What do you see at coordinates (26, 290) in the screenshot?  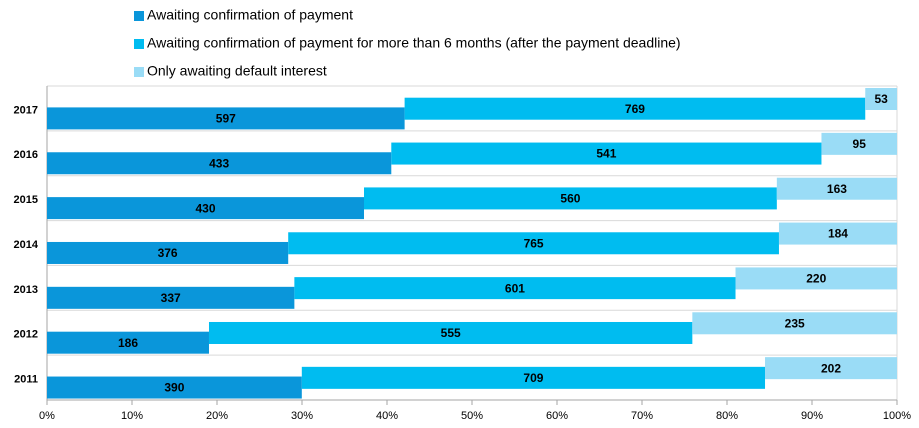 I see `y-tick-label: 2013` at bounding box center [26, 290].